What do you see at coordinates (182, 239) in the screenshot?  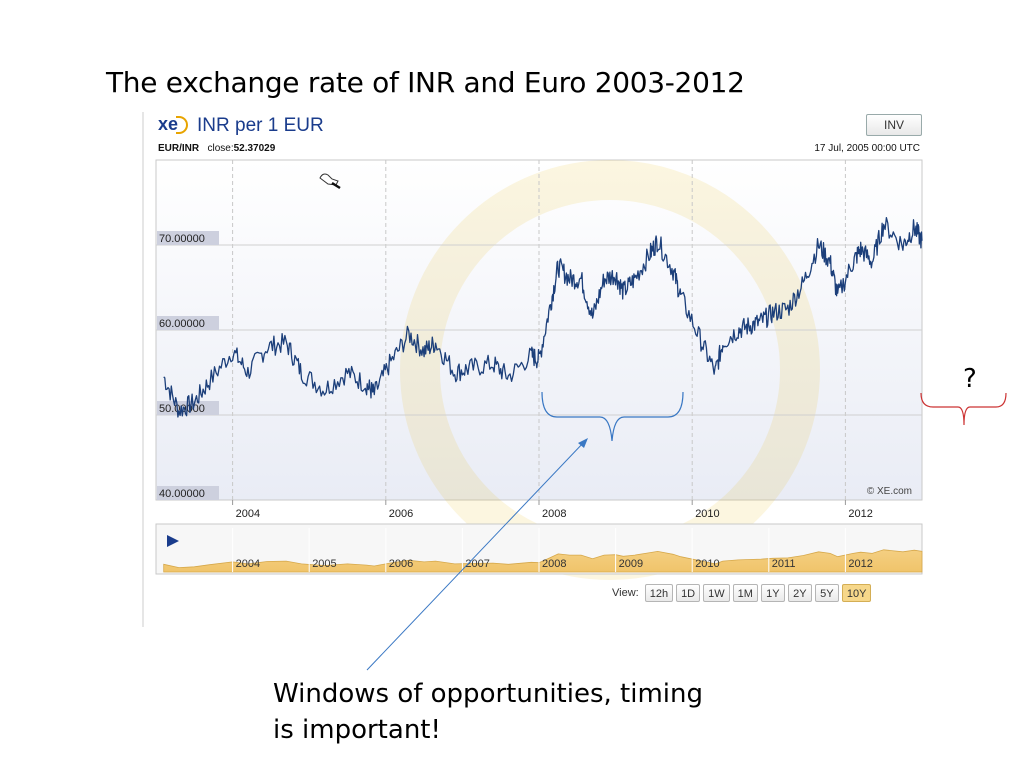 I see `y-tick-label-70.00000: 70.00000` at bounding box center [182, 239].